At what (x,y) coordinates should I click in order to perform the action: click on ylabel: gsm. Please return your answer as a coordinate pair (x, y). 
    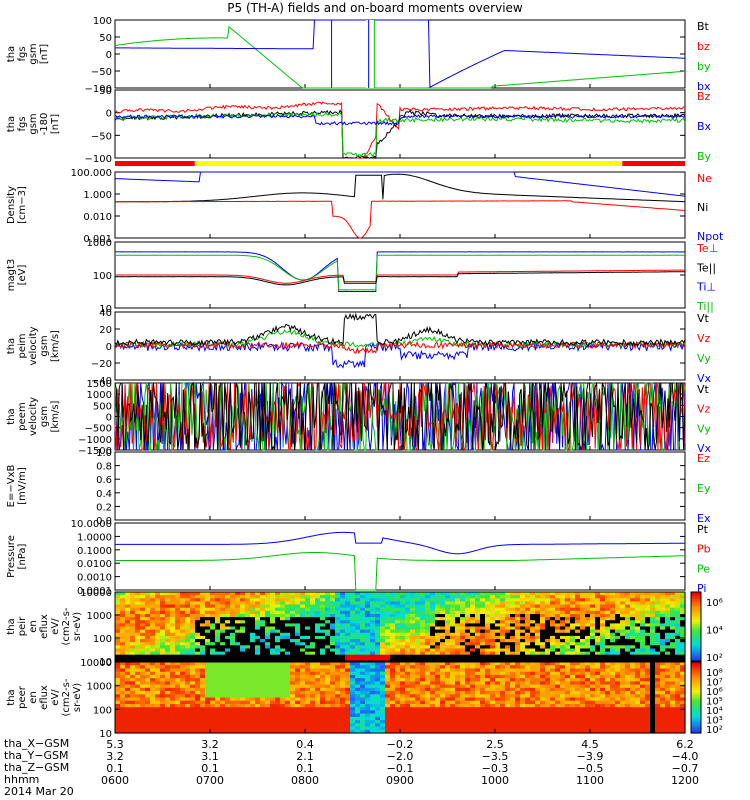
    Looking at the image, I should click on (33, 53).